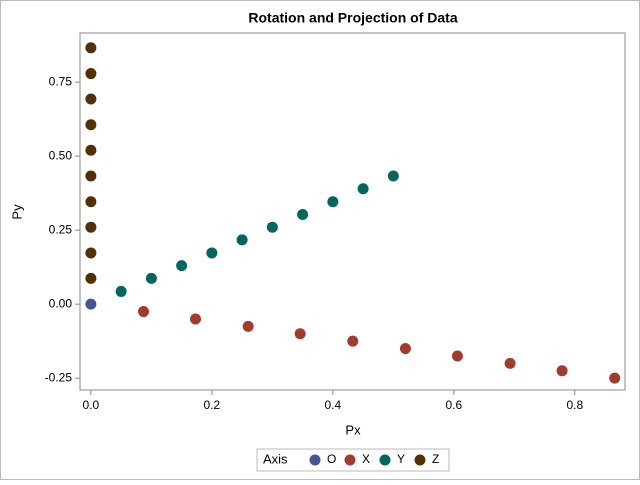  What do you see at coordinates (331, 459) in the screenshot?
I see `legend-label: O` at bounding box center [331, 459].